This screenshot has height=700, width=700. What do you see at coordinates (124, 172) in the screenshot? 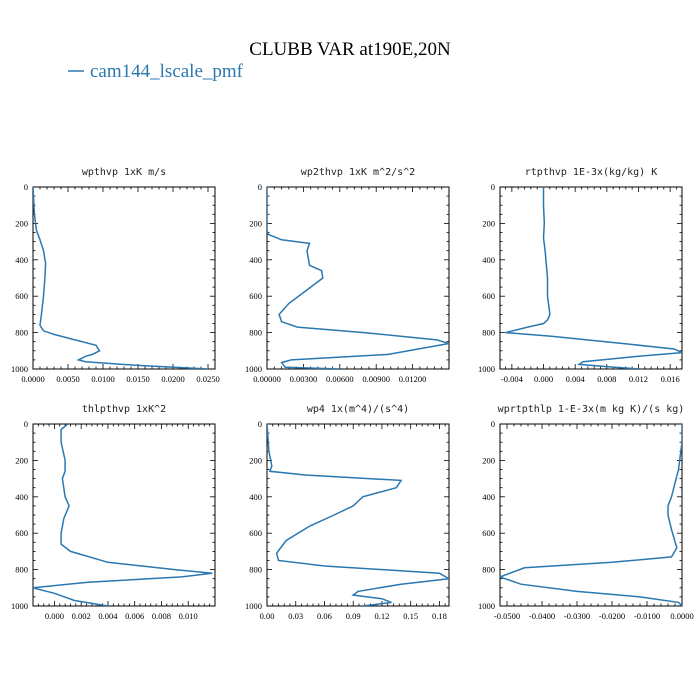
I see `panel-title: wpthvp 1xK m/s` at bounding box center [124, 172].